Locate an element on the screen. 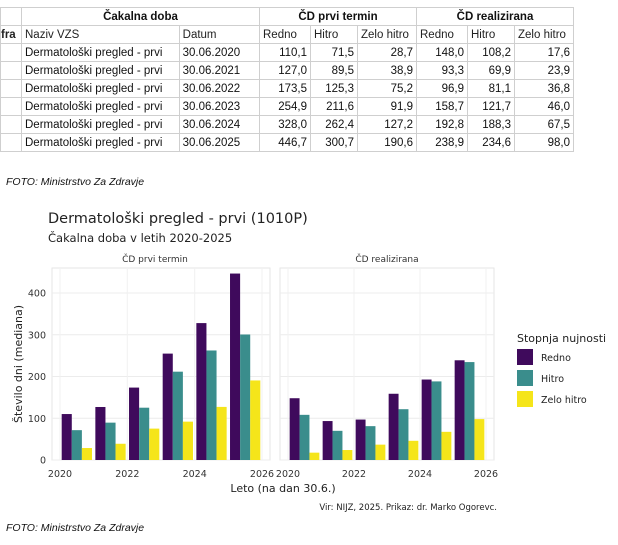 This screenshot has height=545, width=618. table-cell: 38,9 is located at coordinates (387, 70).